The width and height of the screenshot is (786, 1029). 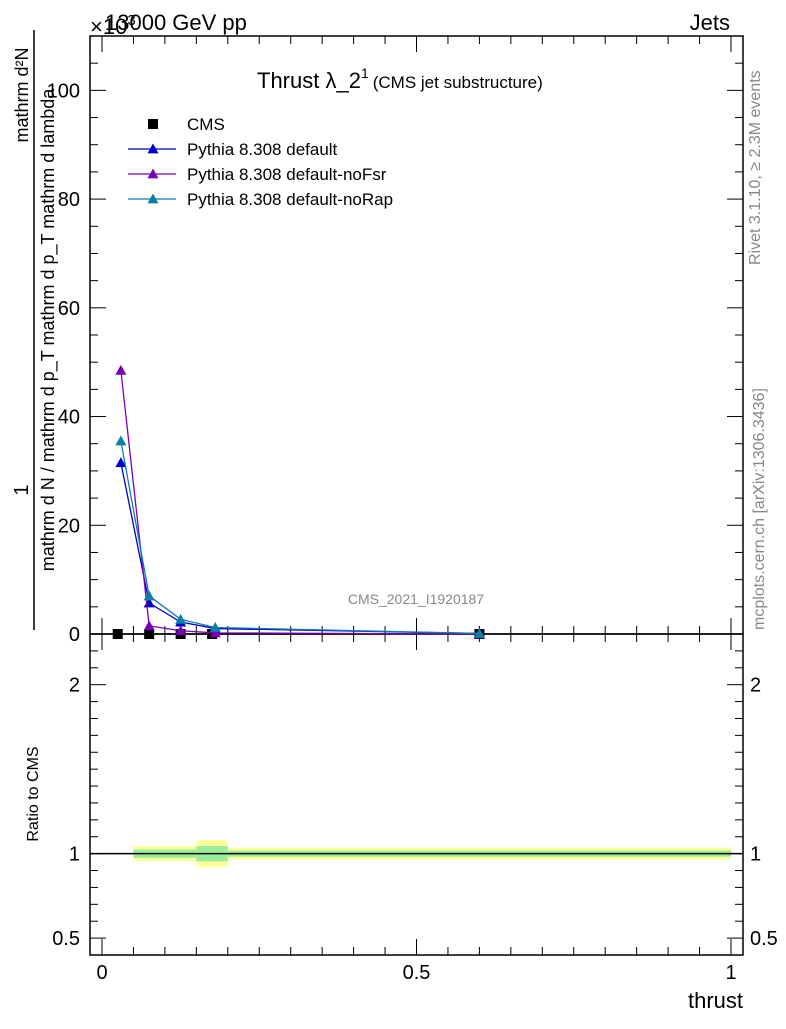 I want to click on ylabel-top: mathrm d²N, so click(x=22, y=94).